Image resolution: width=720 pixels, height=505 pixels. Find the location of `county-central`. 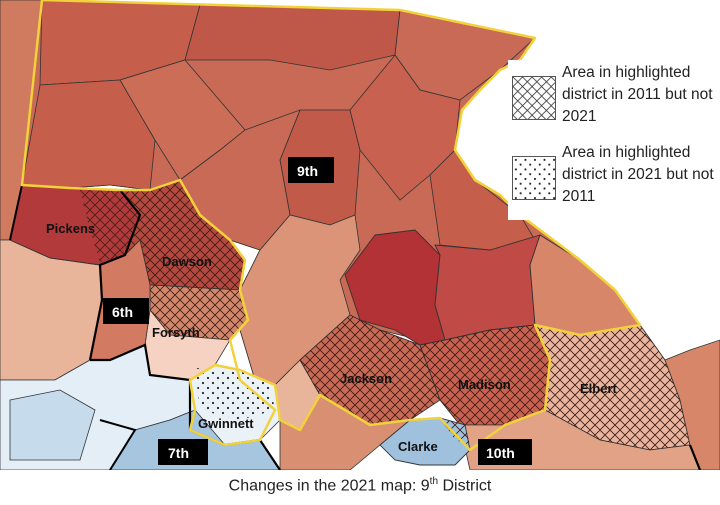

county-central is located at coordinates (240, 180).